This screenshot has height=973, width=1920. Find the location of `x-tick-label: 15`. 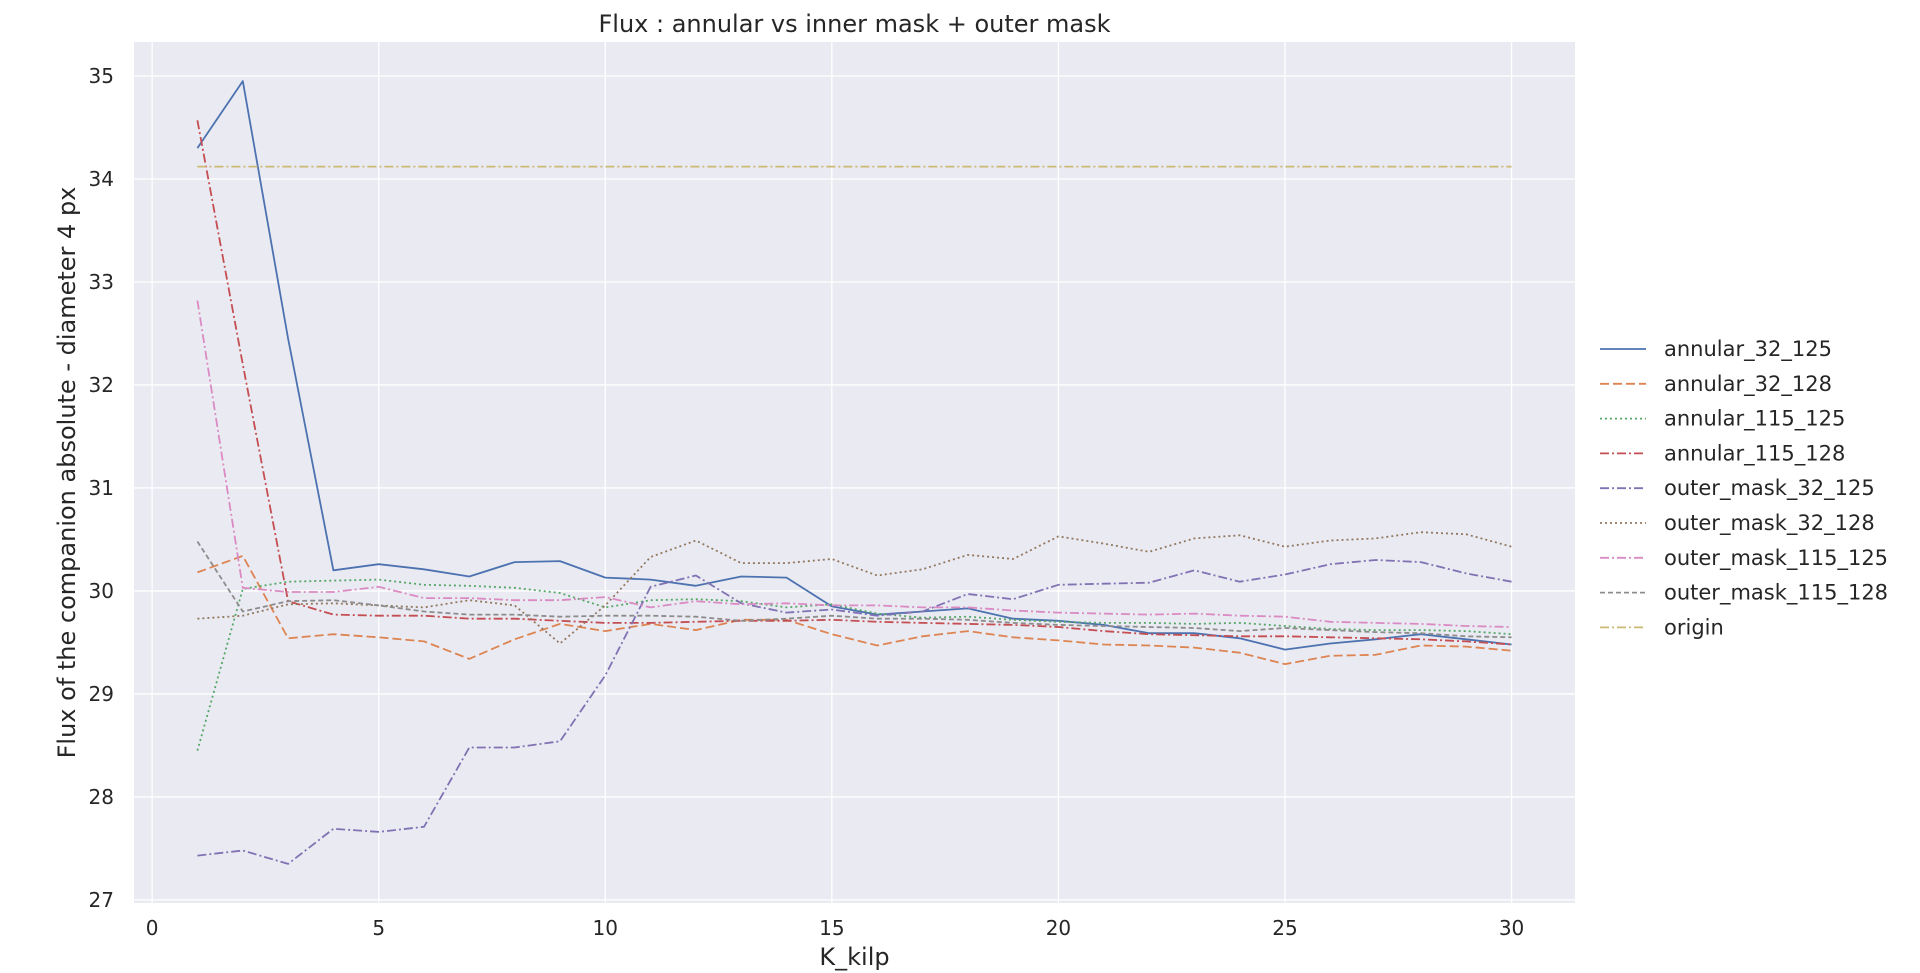

x-tick-label: 15 is located at coordinates (831, 928).